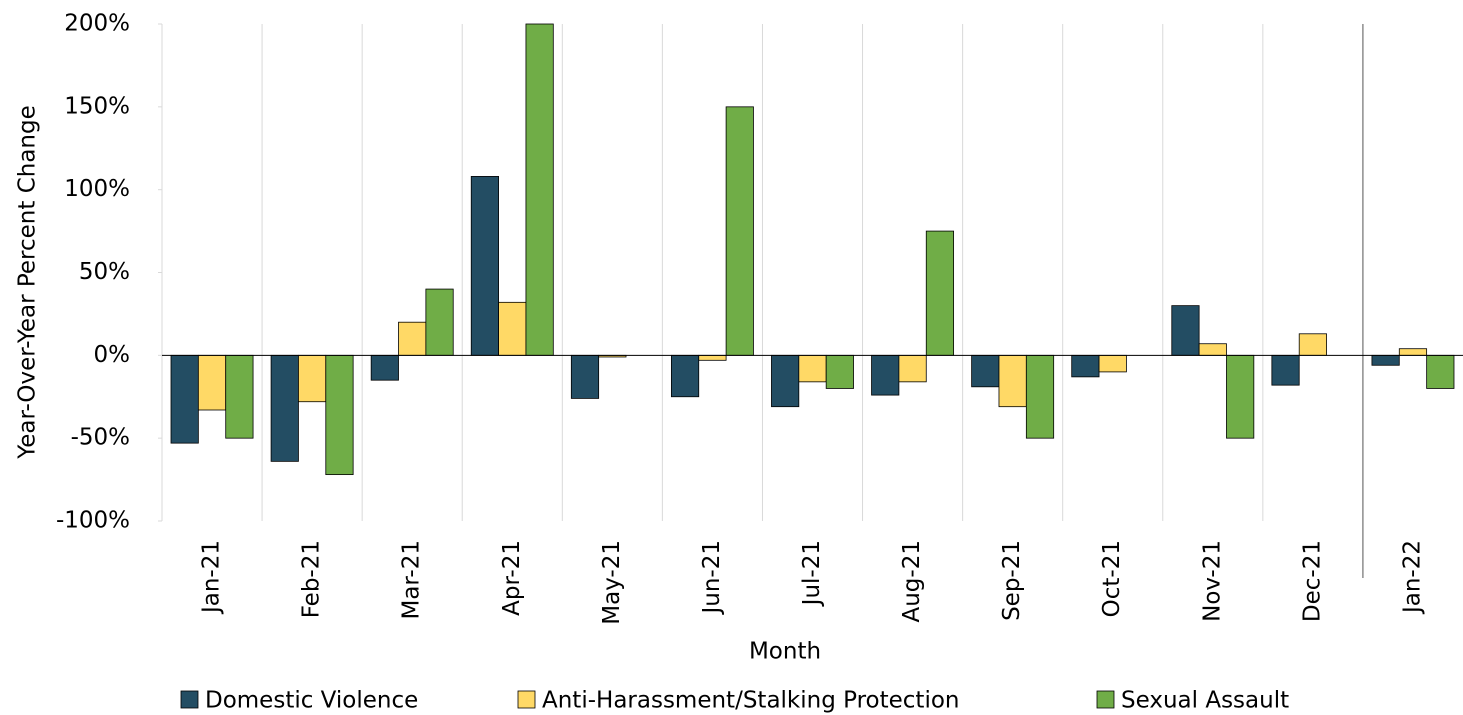  Describe the element at coordinates (1112, 578) in the screenshot. I see `x-tick-label: Oct-21` at that location.